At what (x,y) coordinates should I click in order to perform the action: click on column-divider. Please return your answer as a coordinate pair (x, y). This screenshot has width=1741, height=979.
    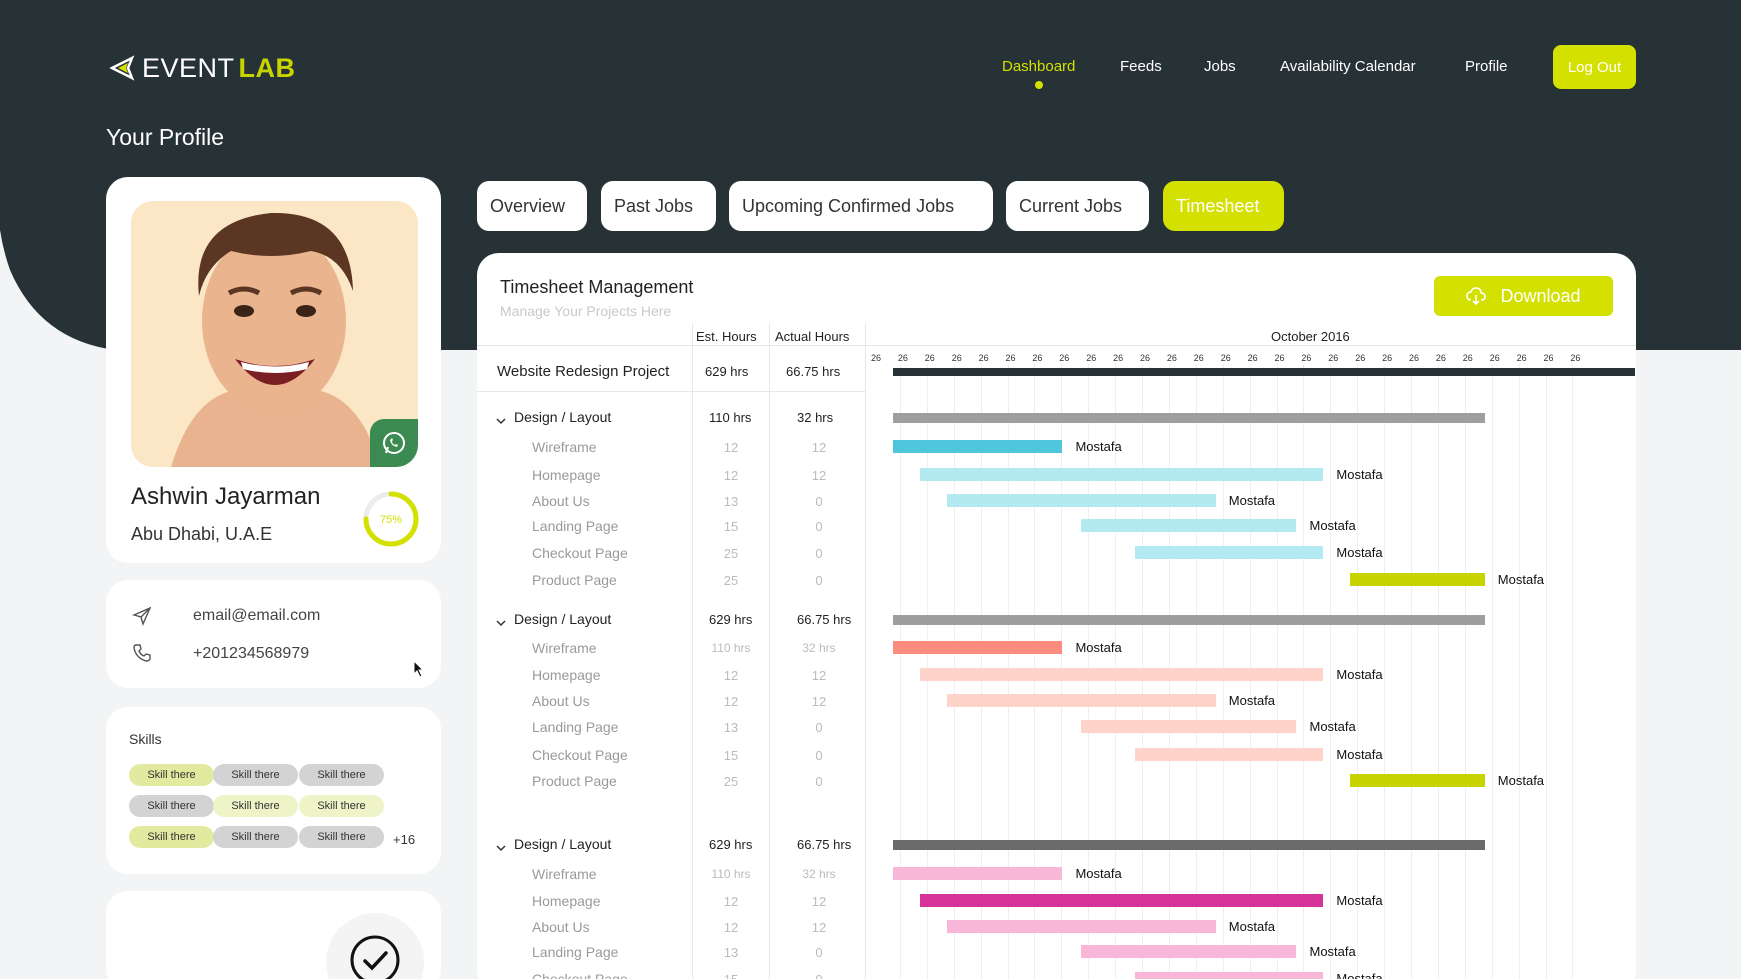
    Looking at the image, I should click on (865, 651).